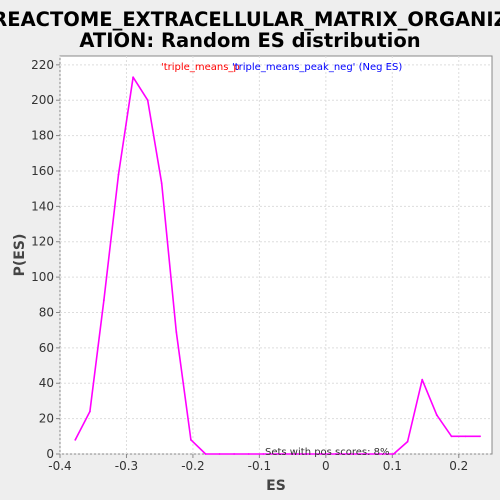  I want to click on y-axis-ticks: 0 20 40 60 80 100 120 140 160 180 200 220, so click(45, 259).